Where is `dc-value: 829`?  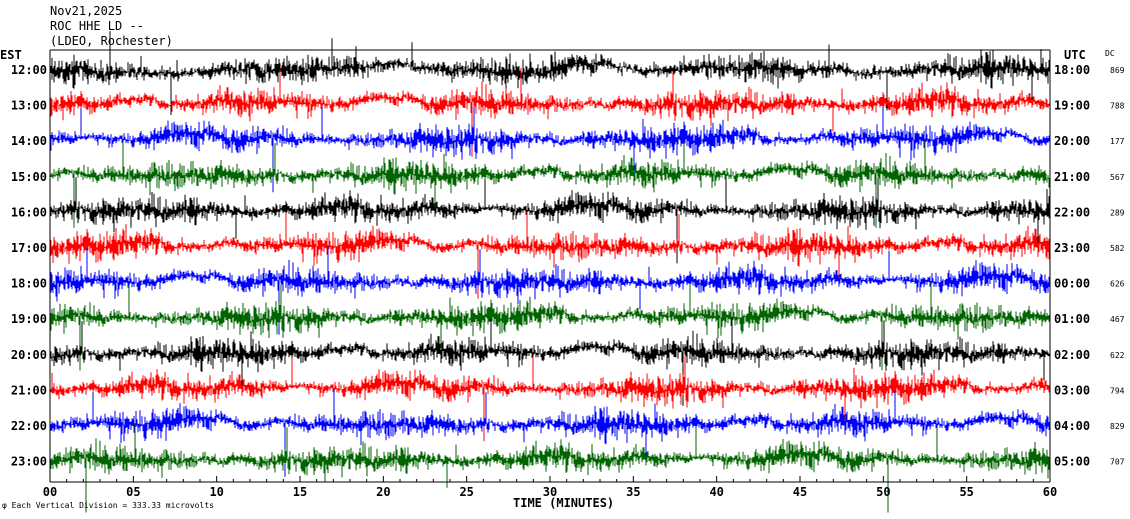 dc-value: 829 is located at coordinates (1117, 426).